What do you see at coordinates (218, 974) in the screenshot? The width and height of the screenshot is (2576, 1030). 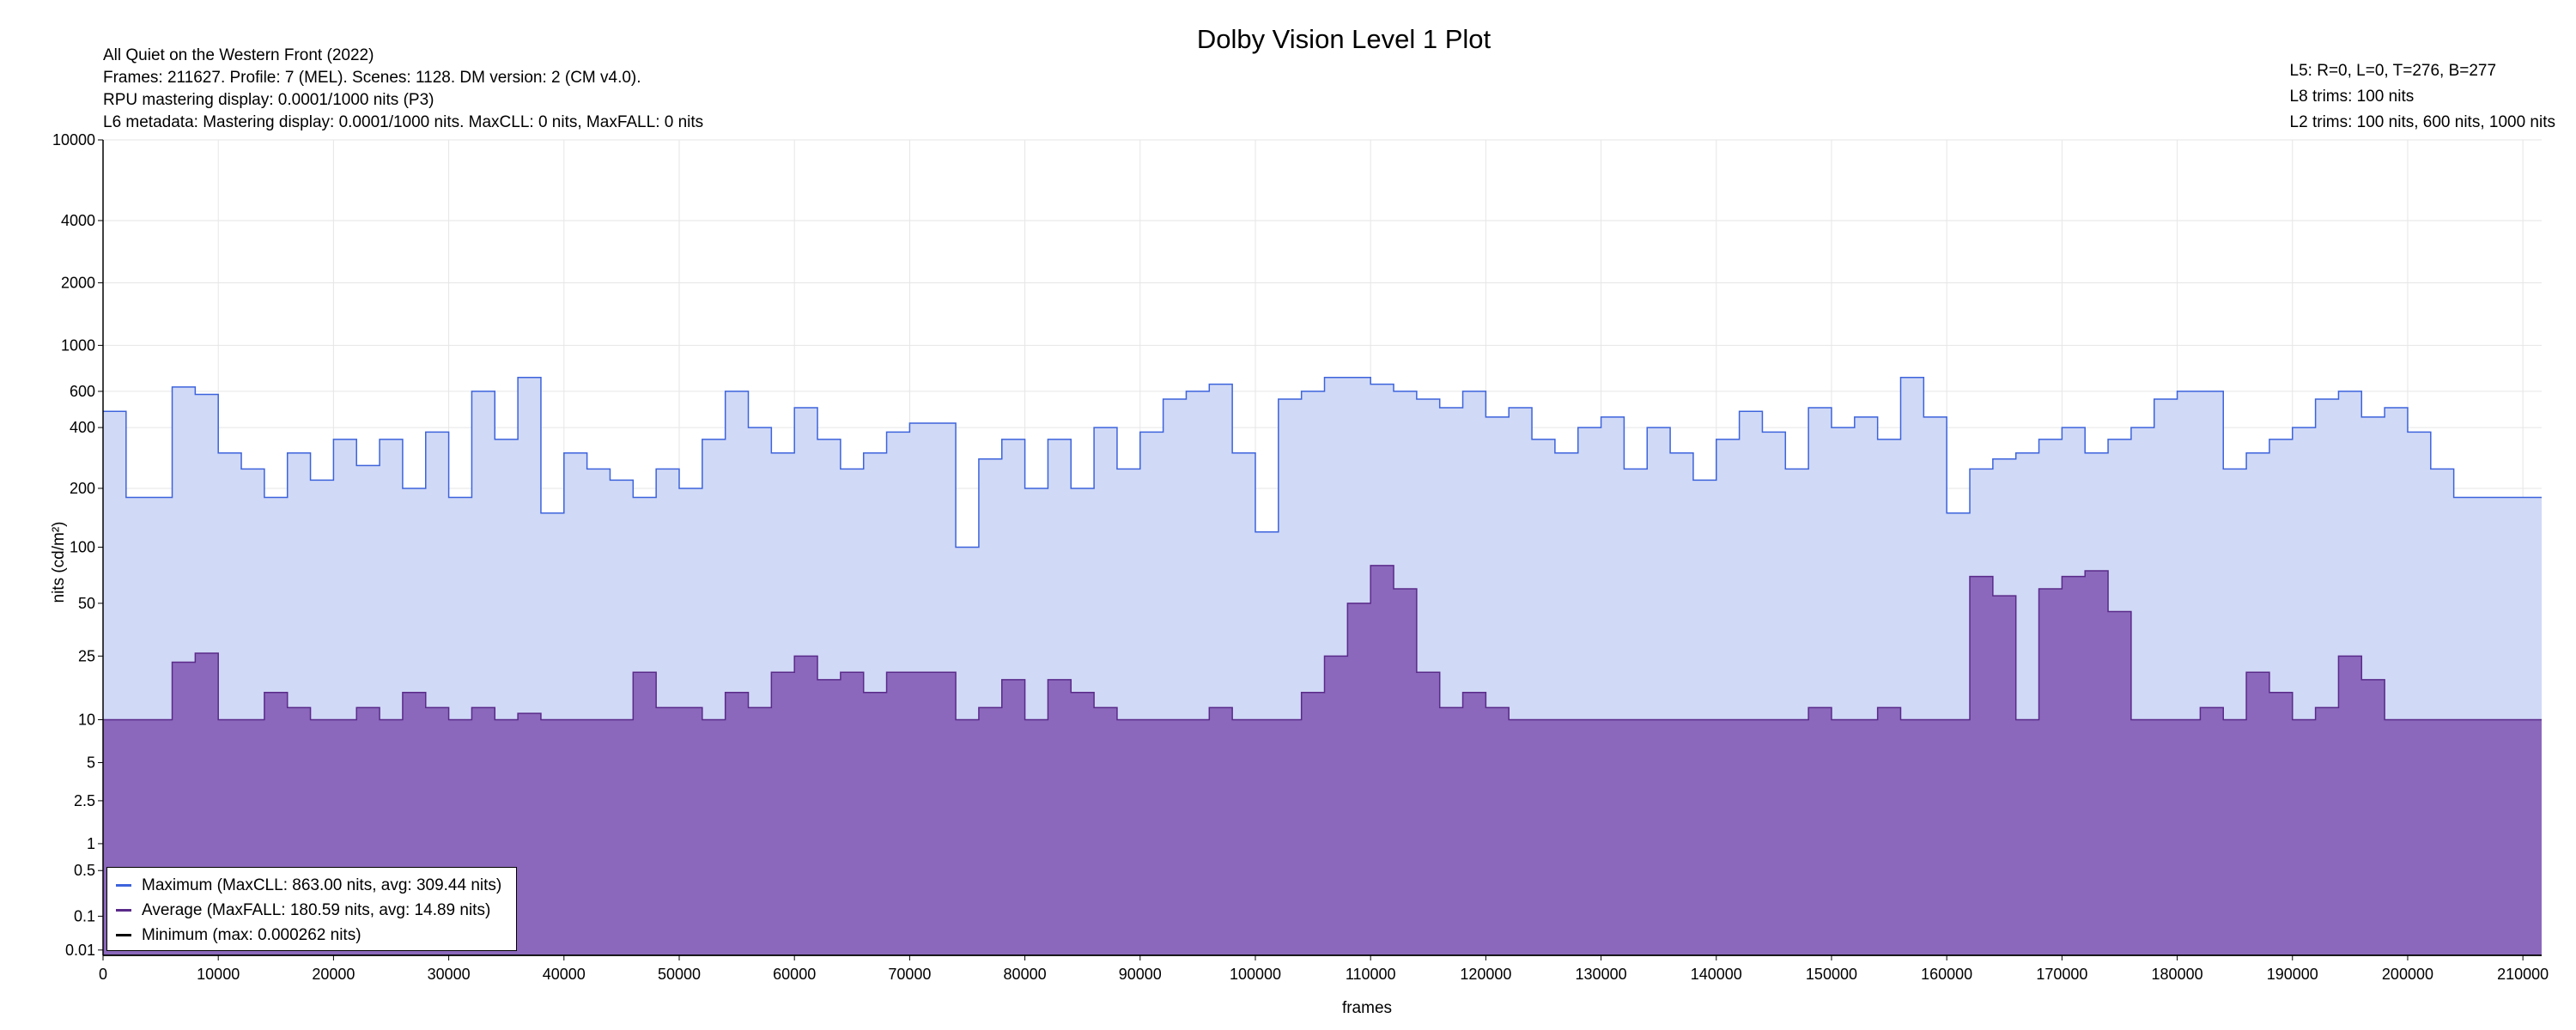 I see `x-tick-label: 10000` at bounding box center [218, 974].